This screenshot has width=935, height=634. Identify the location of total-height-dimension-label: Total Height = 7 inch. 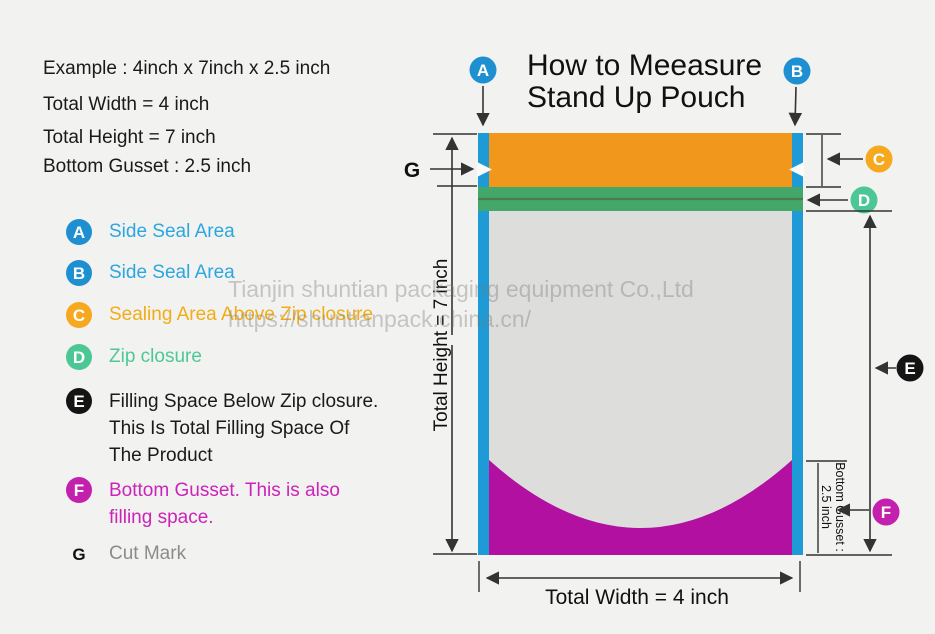
(441, 345).